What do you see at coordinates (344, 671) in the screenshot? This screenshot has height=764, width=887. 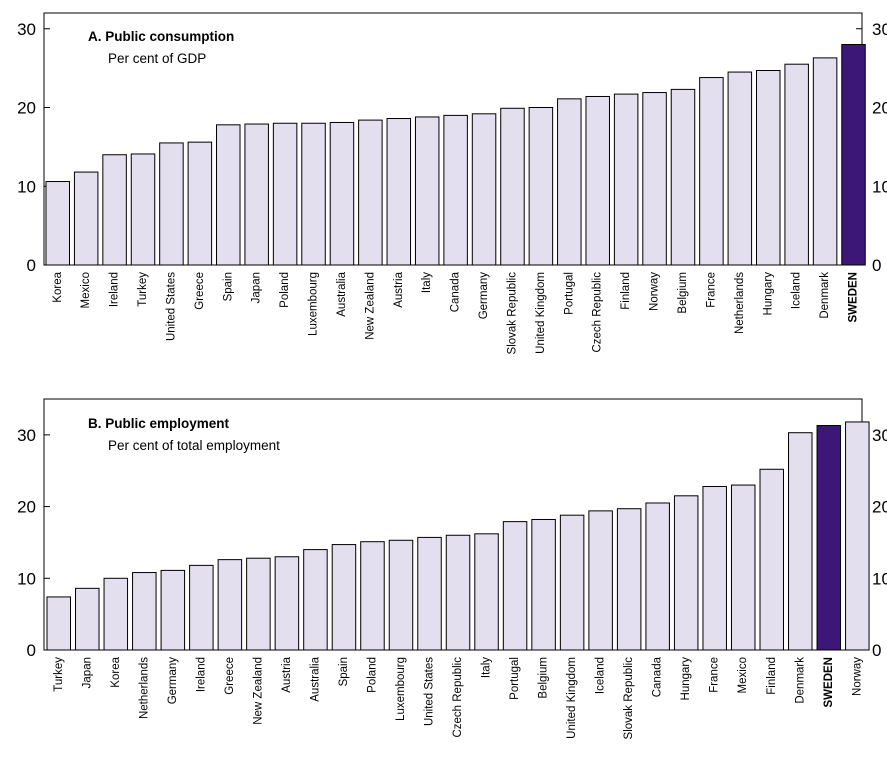 I see `category-label: Spain` at bounding box center [344, 671].